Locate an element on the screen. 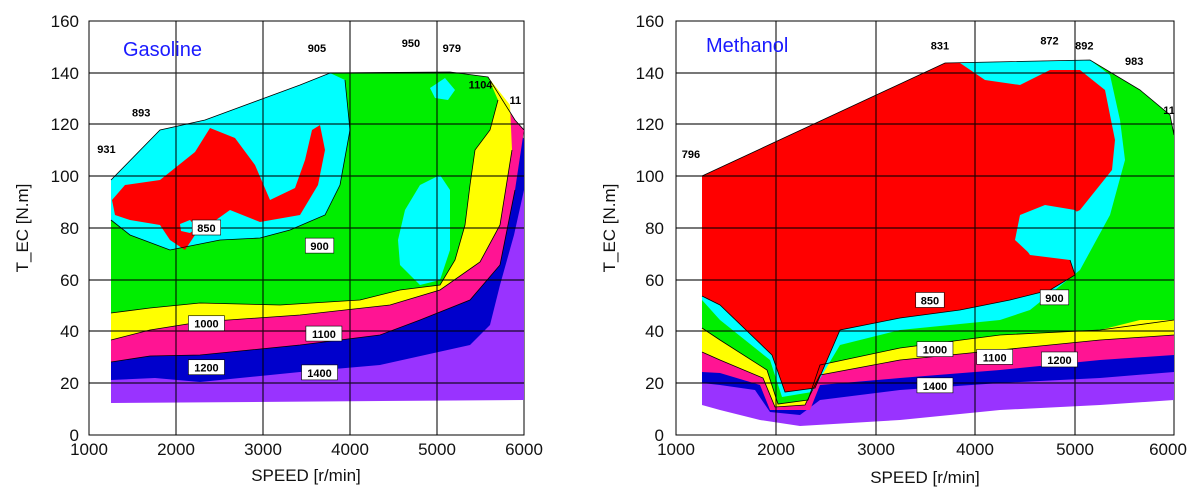 The width and height of the screenshot is (1194, 488). edge-value-label: 796 is located at coordinates (691, 155).